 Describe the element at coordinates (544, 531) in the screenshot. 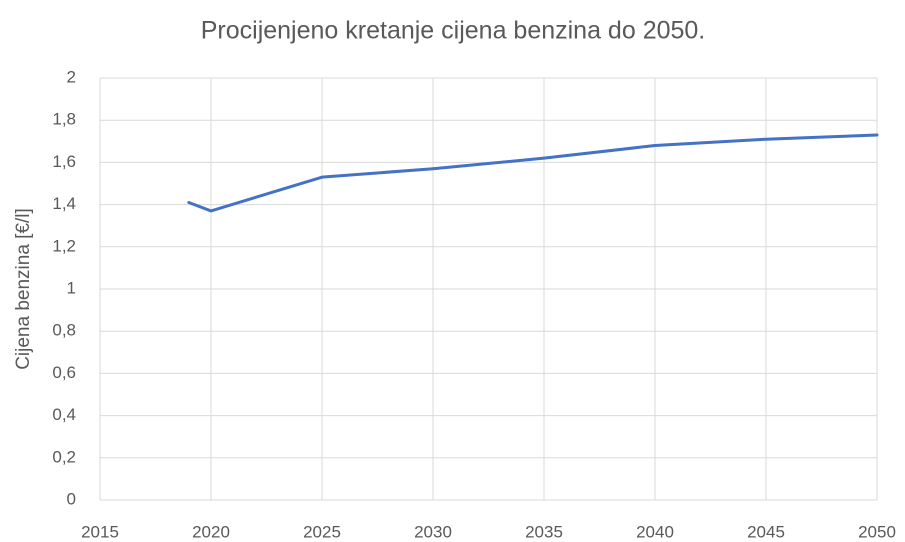

I see `x-tick-label: 2035` at that location.